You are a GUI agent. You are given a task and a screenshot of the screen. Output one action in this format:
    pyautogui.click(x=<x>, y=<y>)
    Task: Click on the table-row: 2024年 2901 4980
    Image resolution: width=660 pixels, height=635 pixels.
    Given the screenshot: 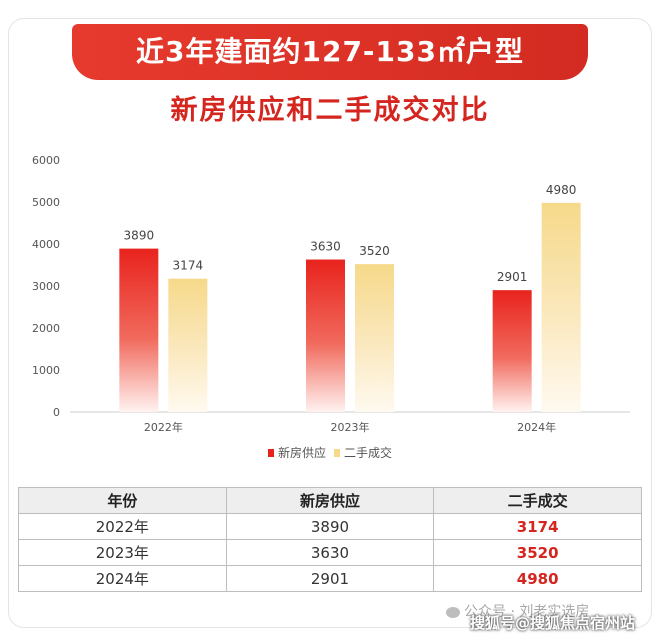 What is the action you would take?
    pyautogui.click(x=330, y=578)
    